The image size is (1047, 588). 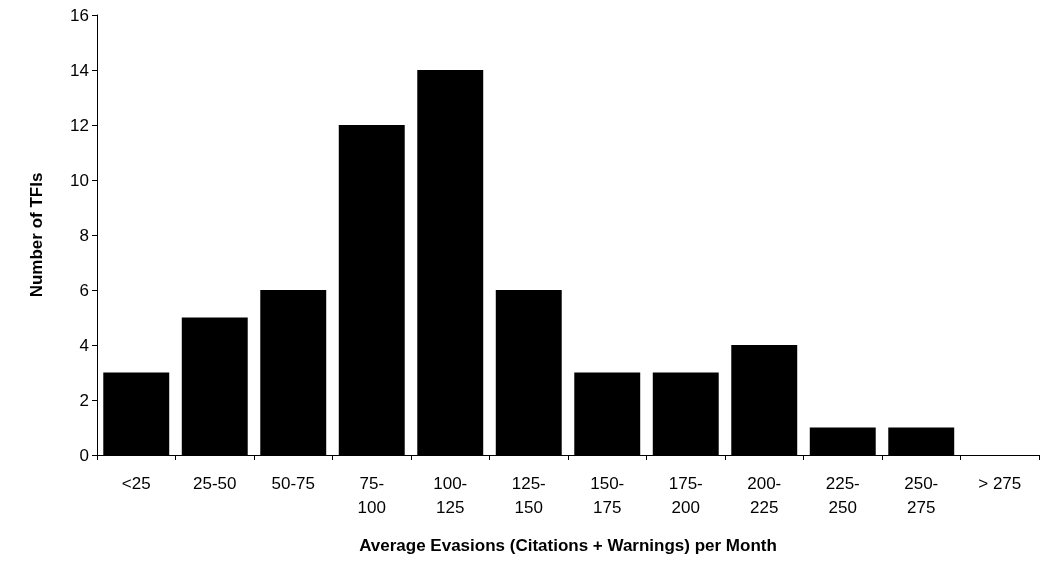 What do you see at coordinates (84, 455) in the screenshot?
I see `y-tick-label: 0` at bounding box center [84, 455].